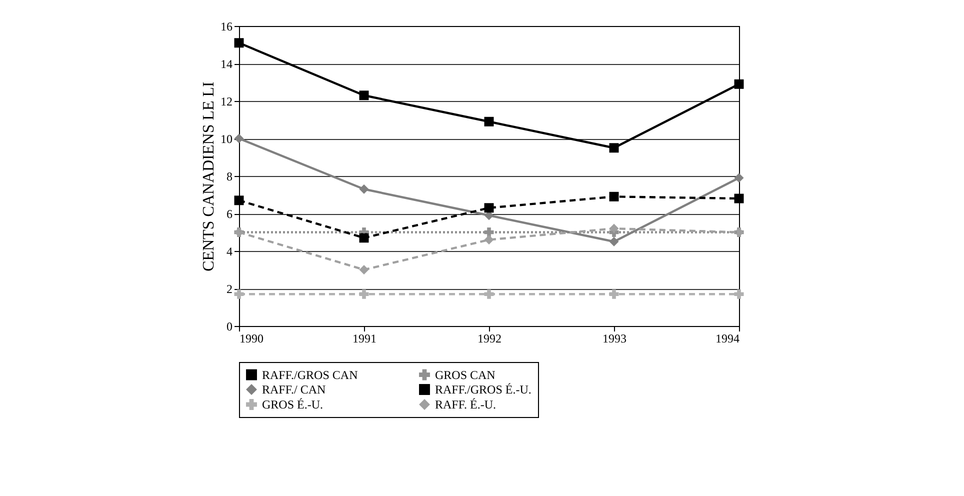 Image resolution: width=964 pixels, height=496 pixels. What do you see at coordinates (226, 27) in the screenshot?
I see `y-tick-label: 16` at bounding box center [226, 27].